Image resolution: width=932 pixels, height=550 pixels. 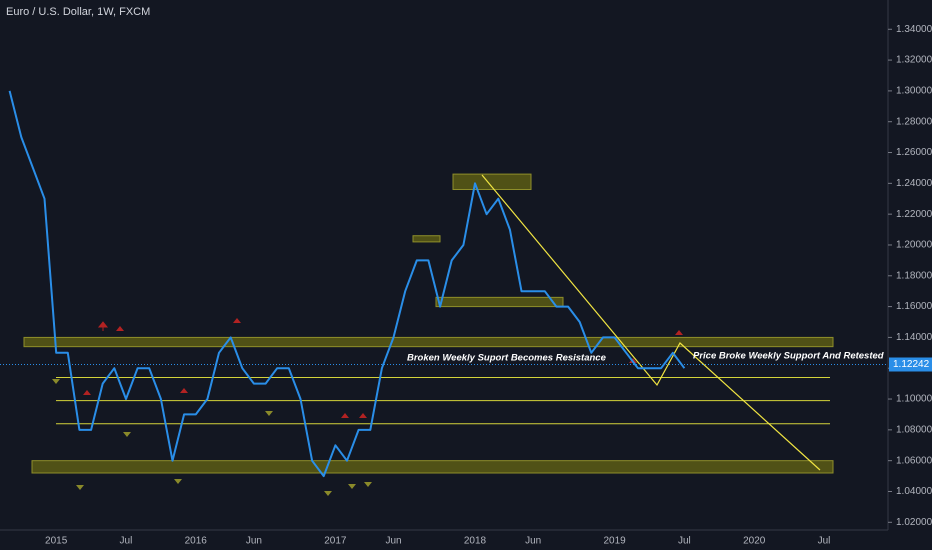 What do you see at coordinates (507, 358) in the screenshot?
I see `annotation: Broken Weekly Suport Becomes Resistance` at bounding box center [507, 358].